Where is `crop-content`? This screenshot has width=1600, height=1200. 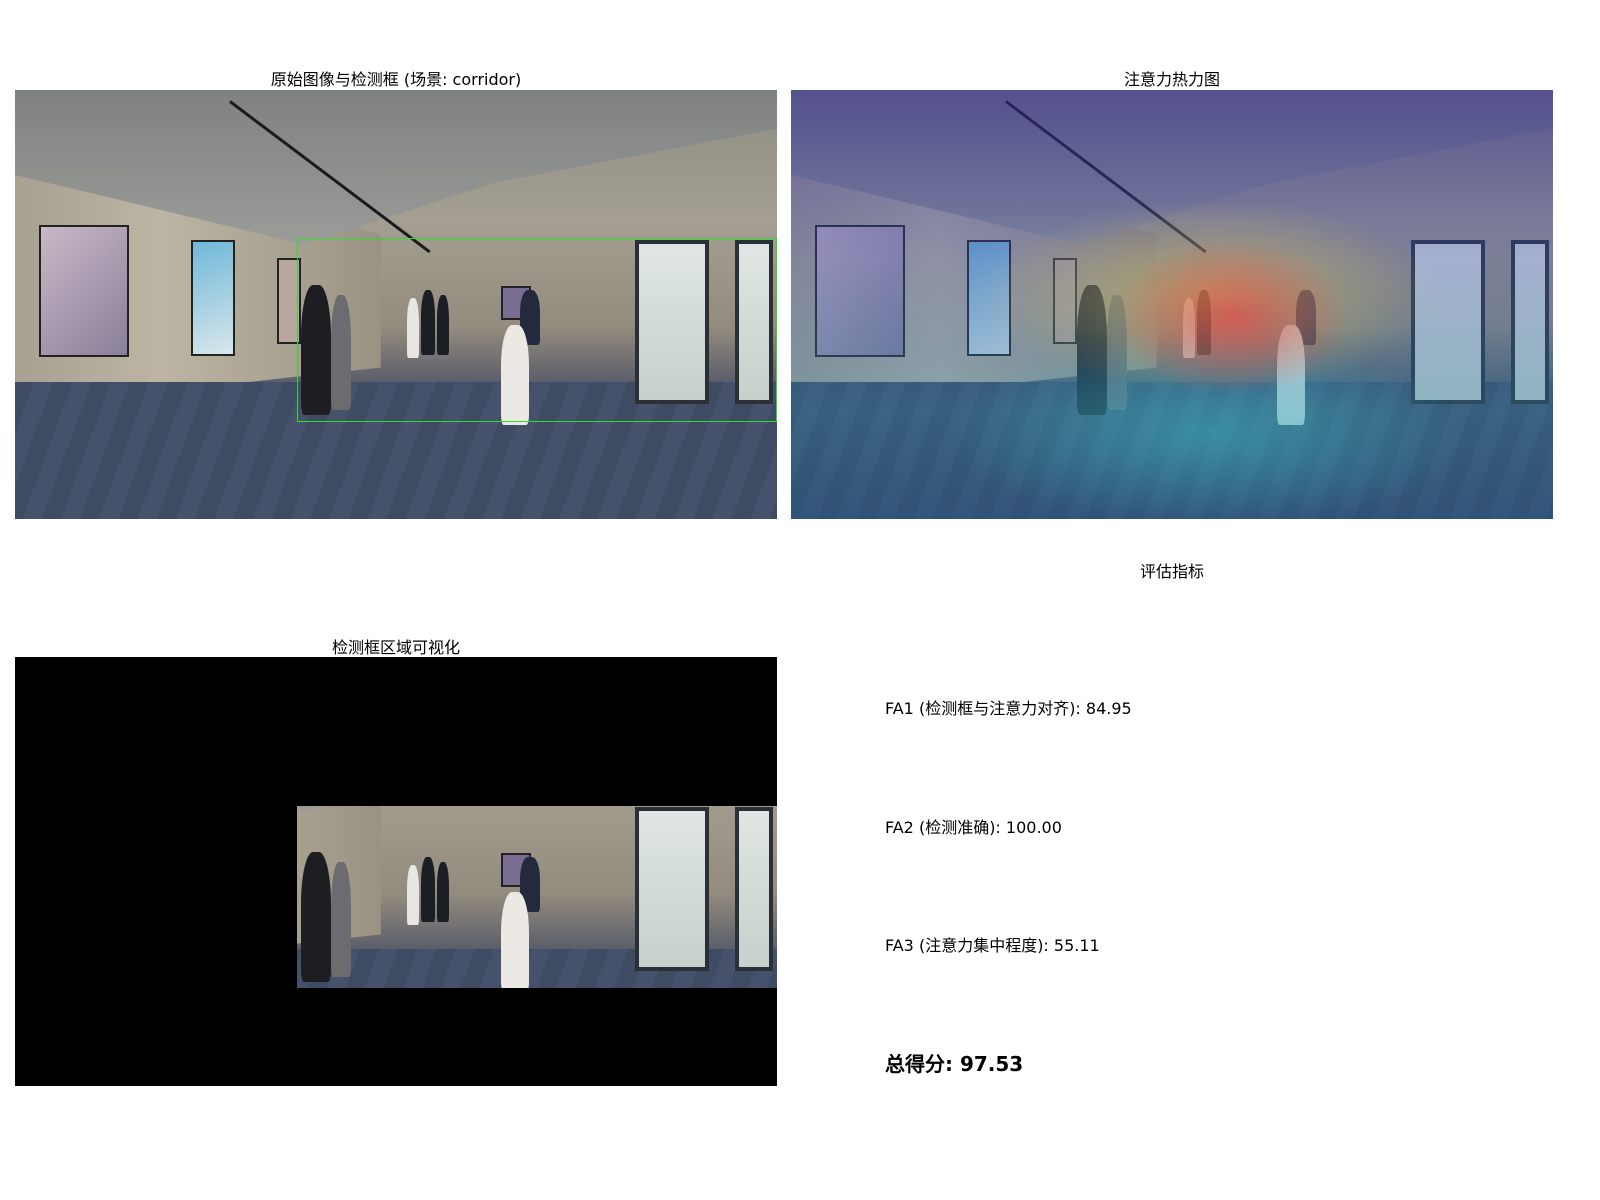
crop-content is located at coordinates (537, 897).